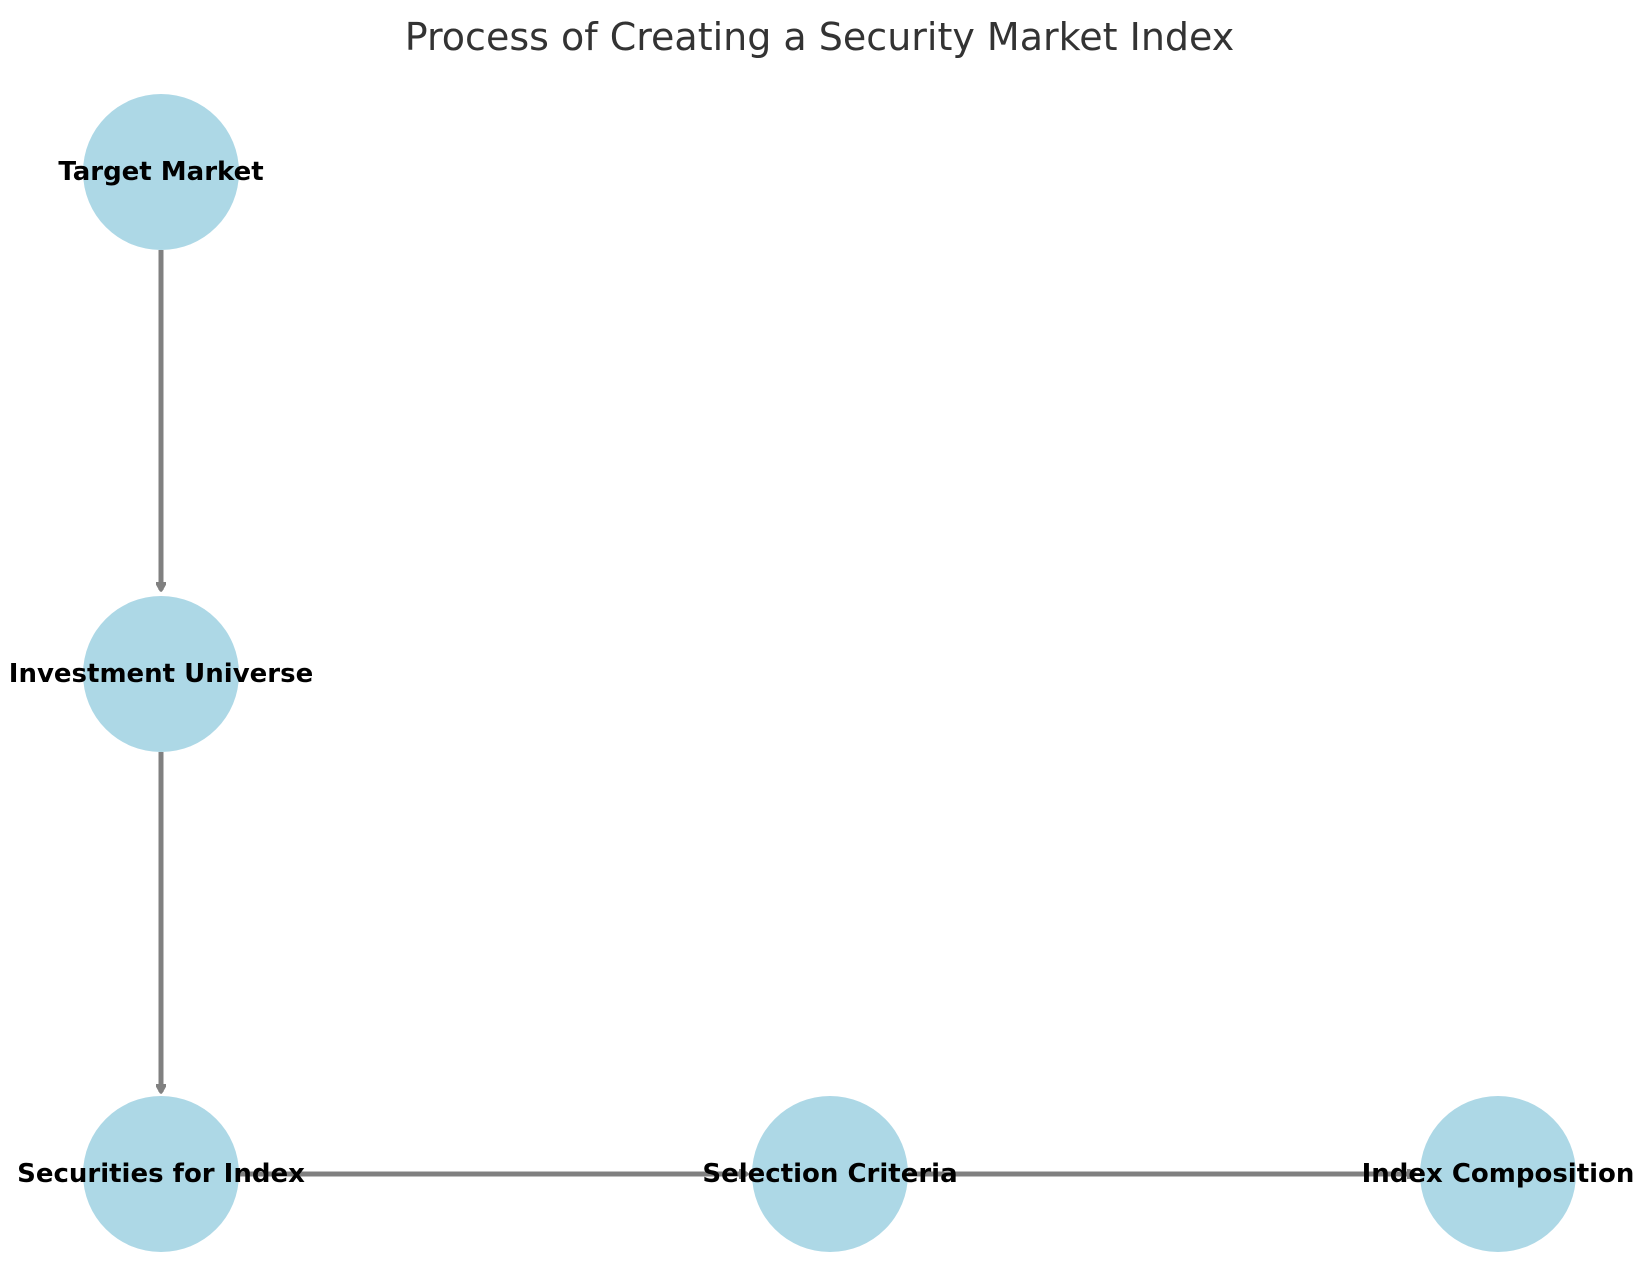 The width and height of the screenshot is (1639, 1286). I want to click on node-target-market: Target Market, so click(161, 172).